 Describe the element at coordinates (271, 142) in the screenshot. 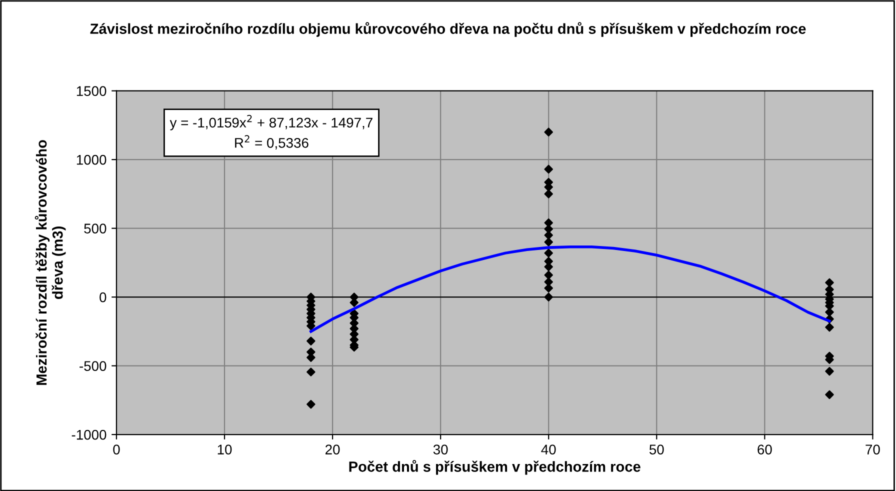

I see `annotation: R$^{2}$ = 0,5336` at that location.